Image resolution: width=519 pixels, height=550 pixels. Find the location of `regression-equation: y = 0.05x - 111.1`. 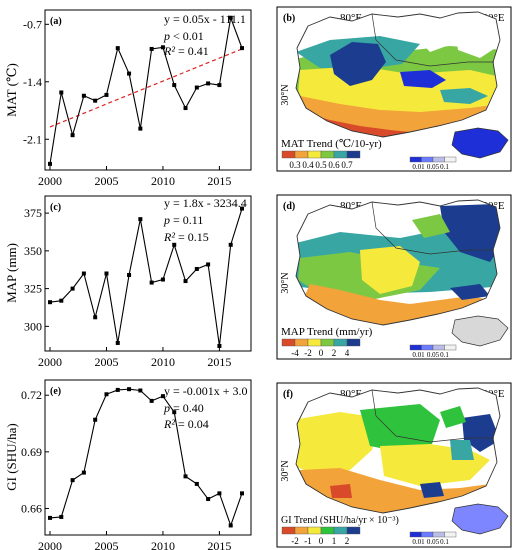

regression-equation: y = 0.05x - 111.1 is located at coordinates (205, 19).